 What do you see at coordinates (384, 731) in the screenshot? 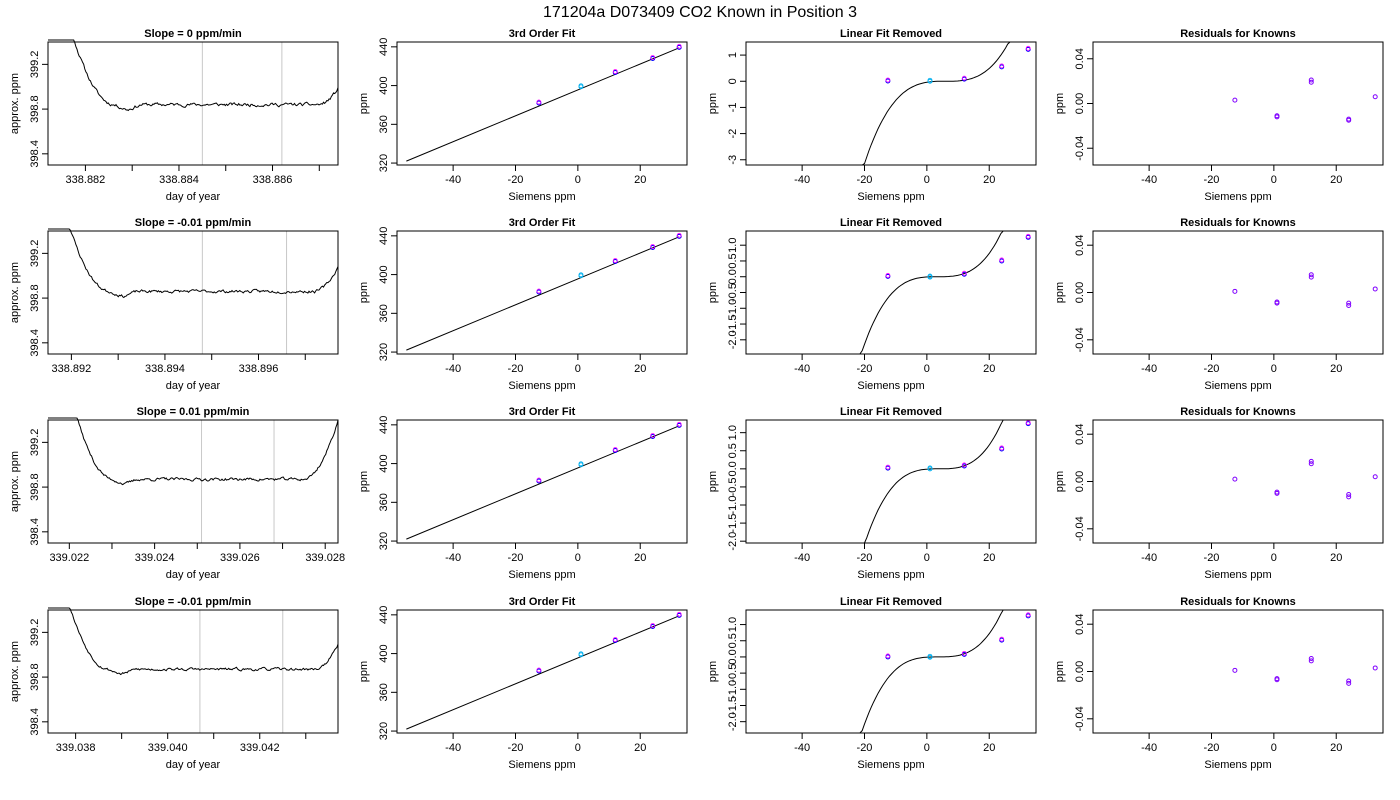
I see `y-tick-label: 320` at bounding box center [384, 731].